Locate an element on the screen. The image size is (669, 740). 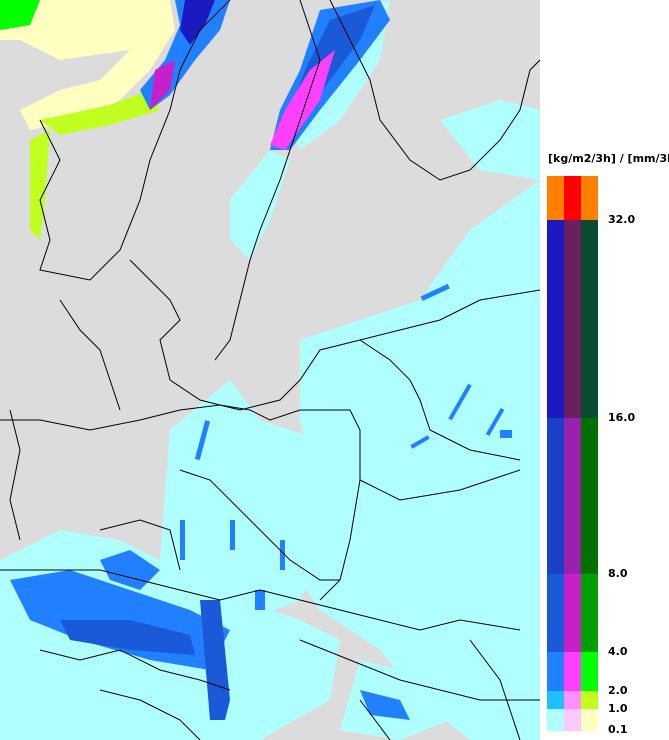
legend-tick-32: 32.0 is located at coordinates (622, 219).